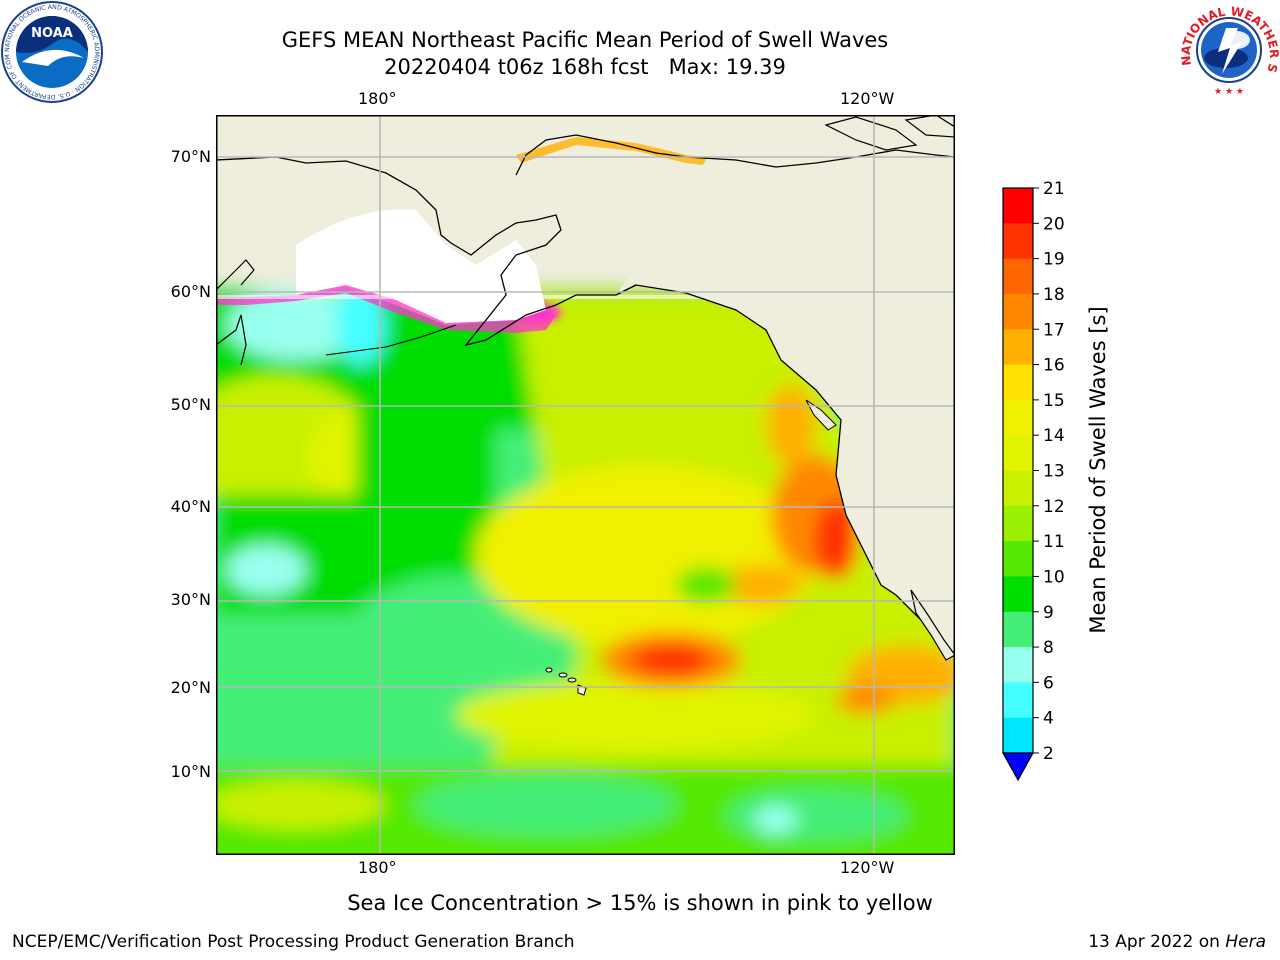 Image resolution: width=1280 pixels, height=960 pixels. What do you see at coordinates (585, 240) in the screenshot?
I see `alaska-coastline` at bounding box center [585, 240].